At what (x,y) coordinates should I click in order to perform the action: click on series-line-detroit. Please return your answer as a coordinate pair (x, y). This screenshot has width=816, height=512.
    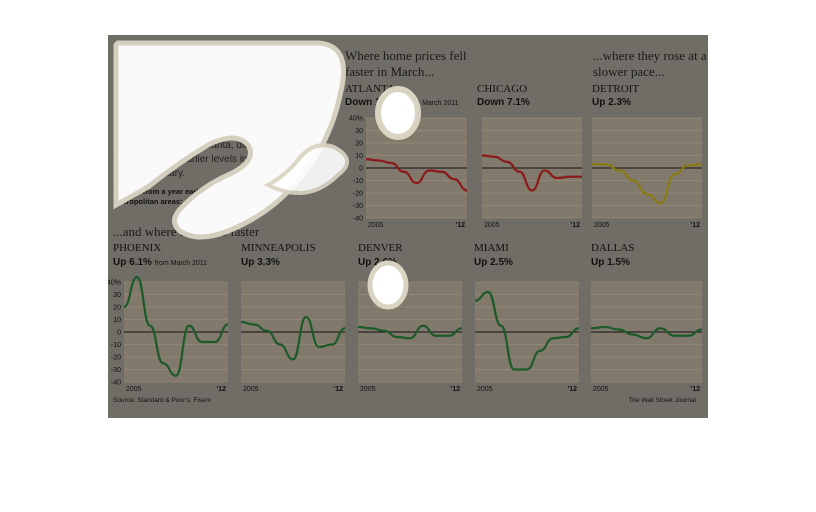
    Looking at the image, I should click on (647, 184).